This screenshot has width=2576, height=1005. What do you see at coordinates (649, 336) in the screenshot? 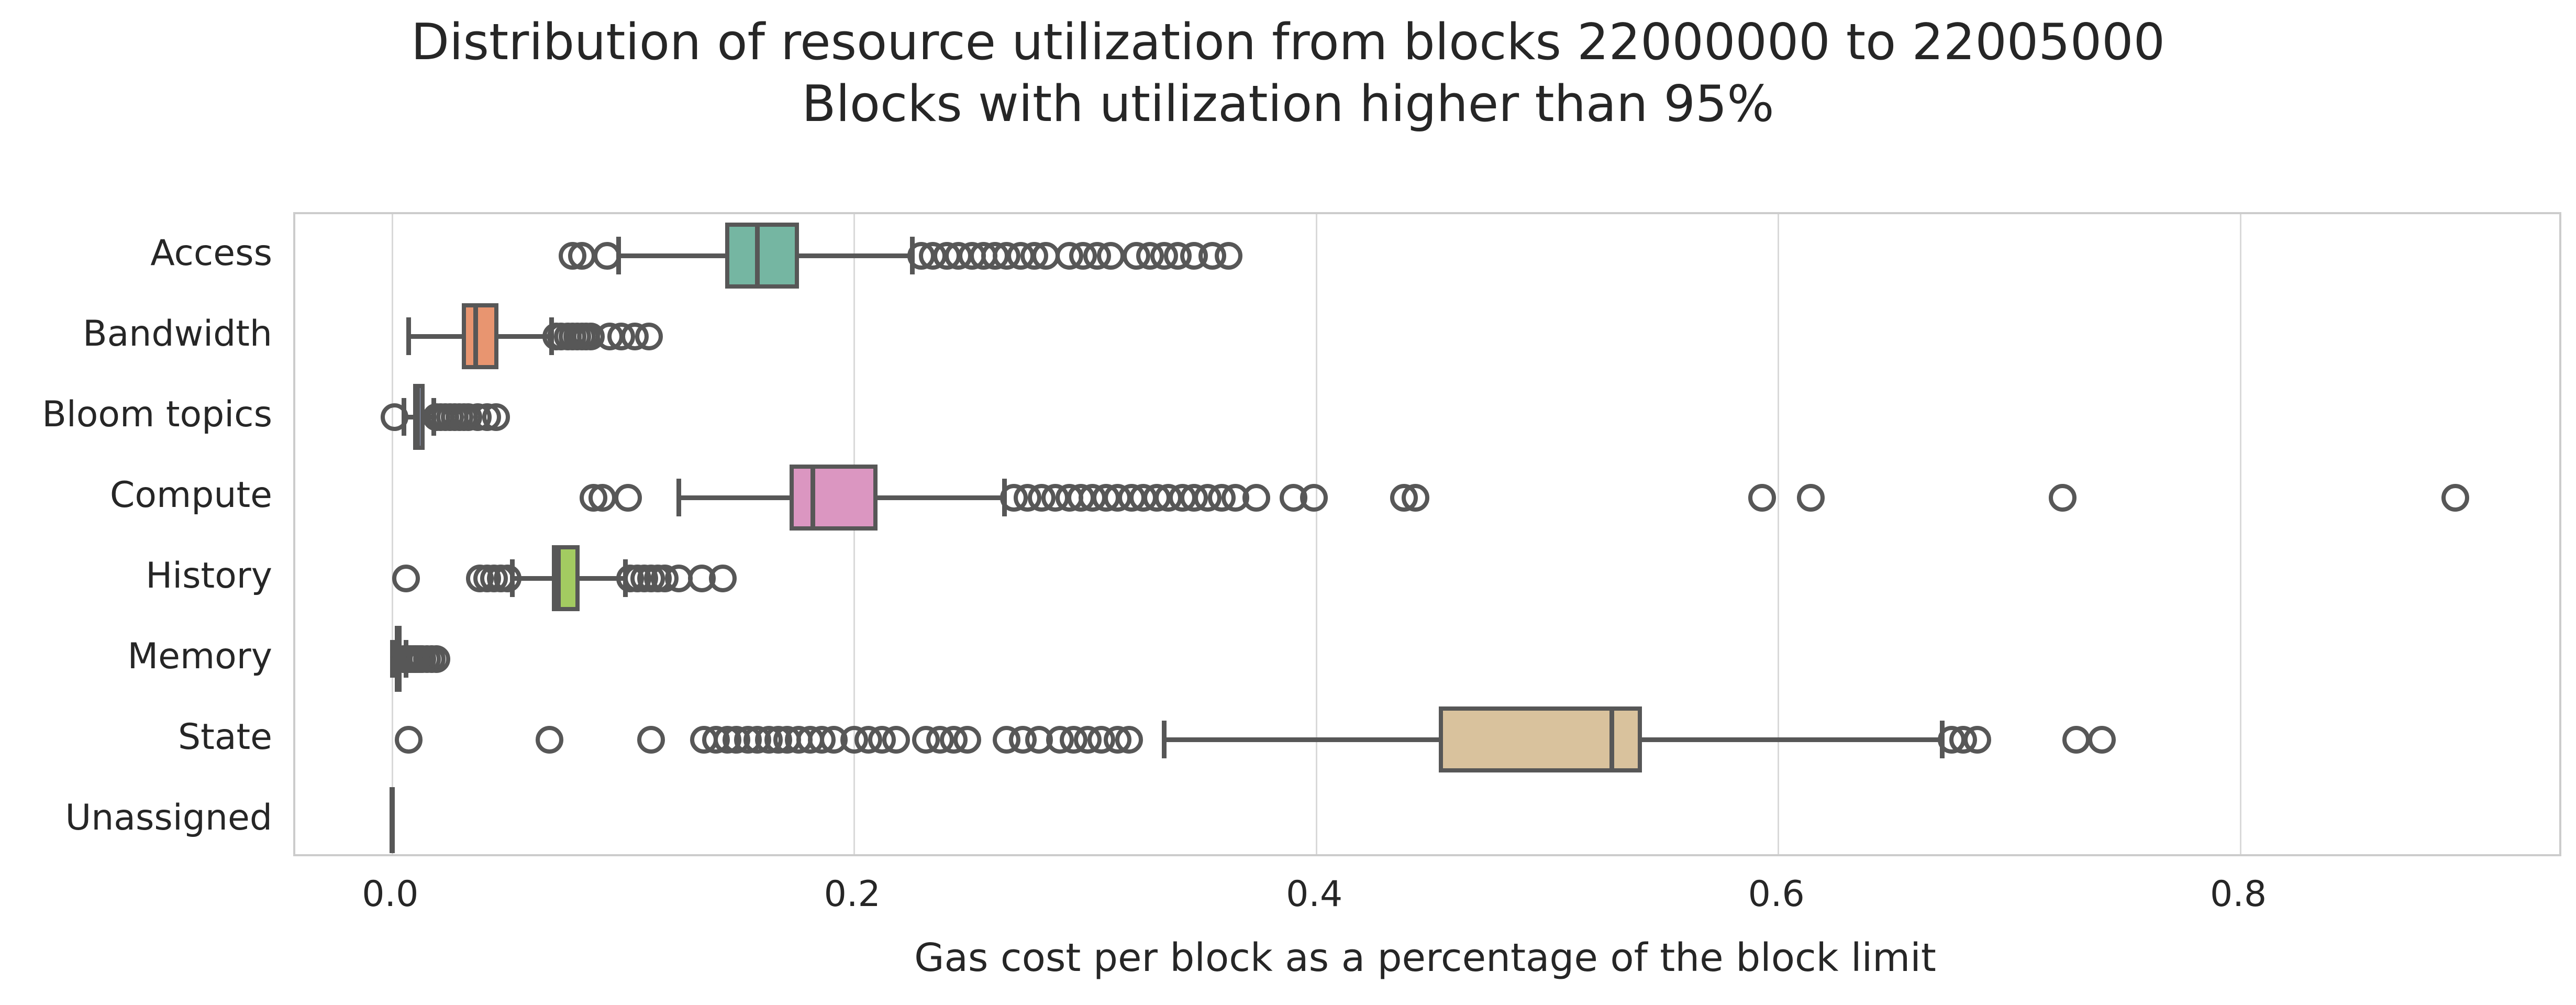
I see `outlier-point-Bandwidth` at bounding box center [649, 336].